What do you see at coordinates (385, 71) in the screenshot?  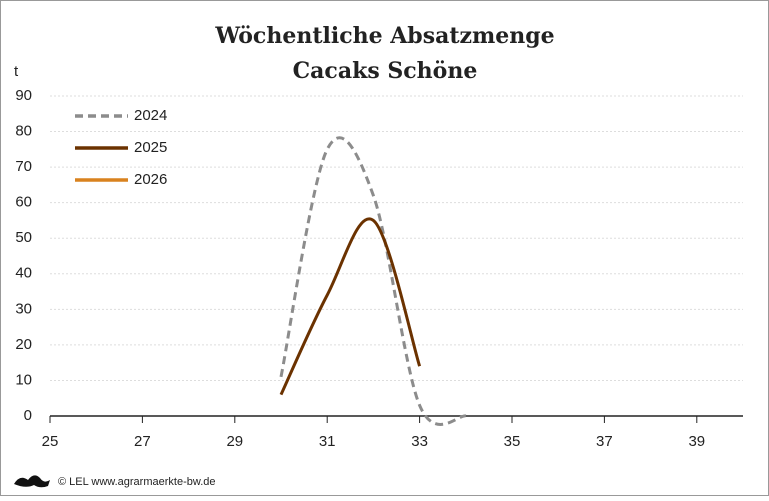 I see `chart-subtitle: Cacaks Schöne` at bounding box center [385, 71].